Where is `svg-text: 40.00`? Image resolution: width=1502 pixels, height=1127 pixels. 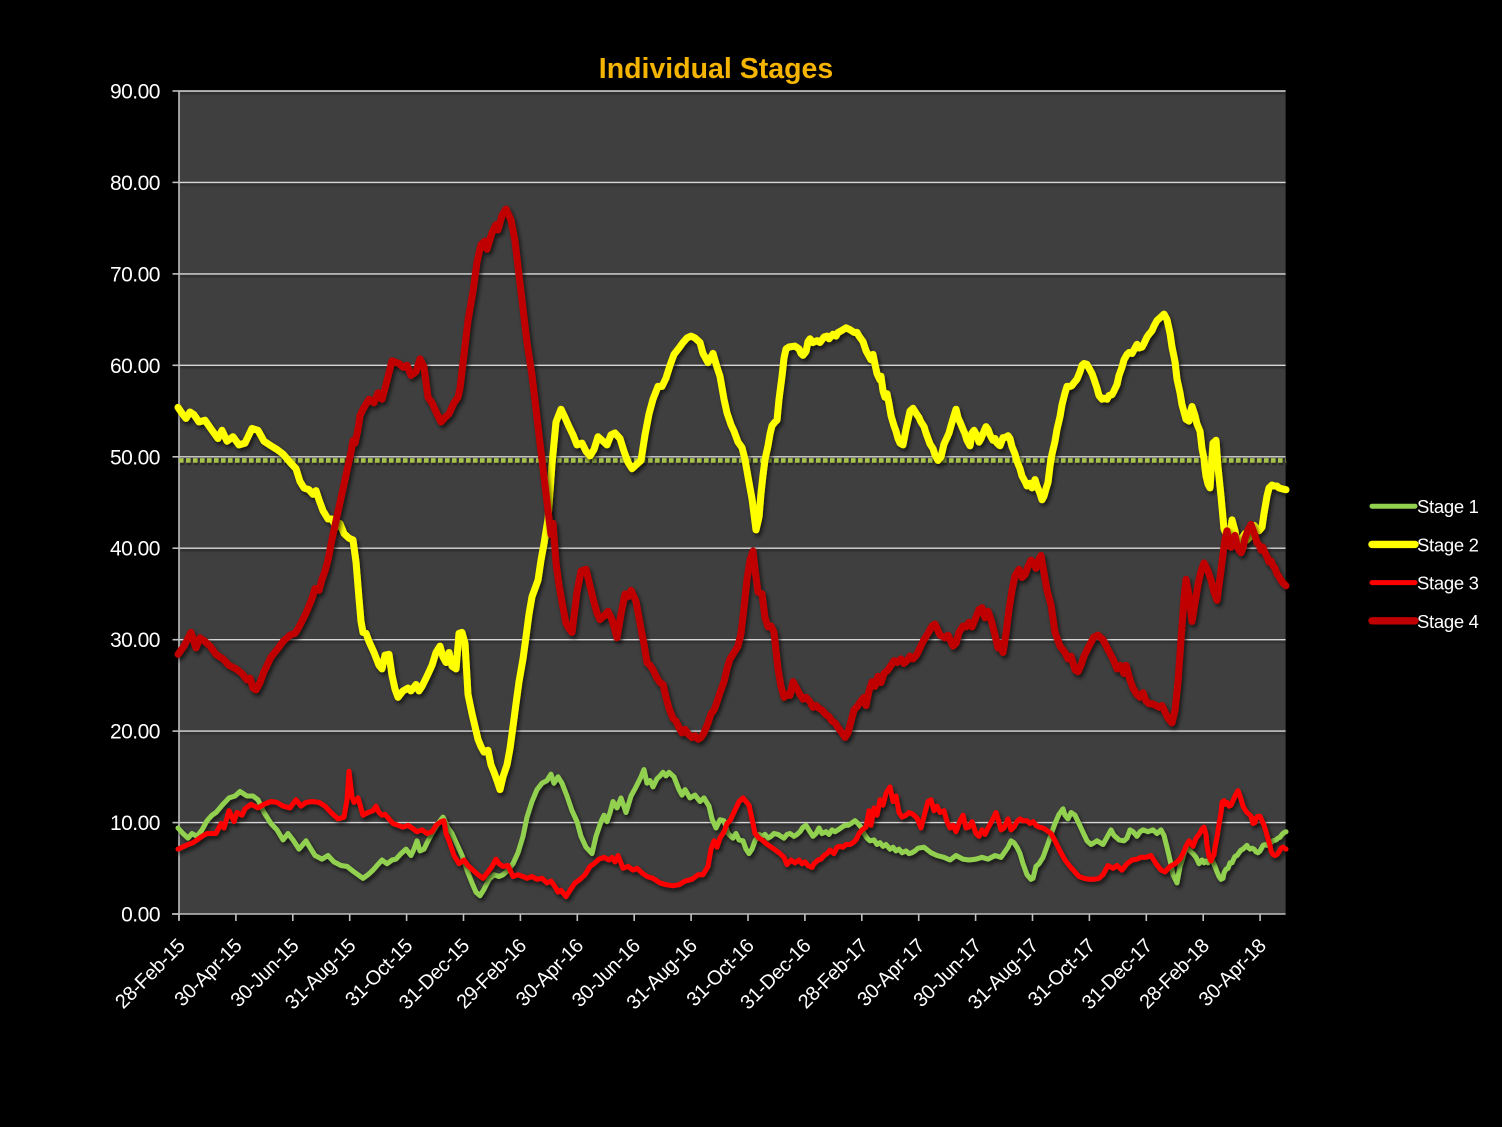 svg-text: 40.00 is located at coordinates (135, 549).